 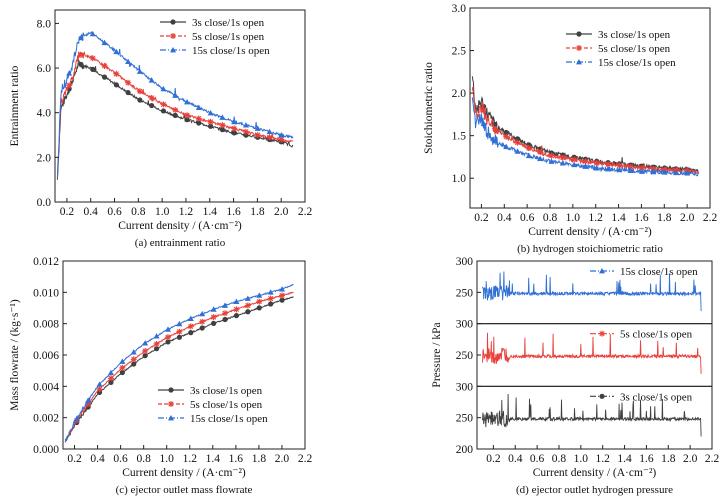 I want to click on y-tick-label: 8.0, so click(x=44, y=24).